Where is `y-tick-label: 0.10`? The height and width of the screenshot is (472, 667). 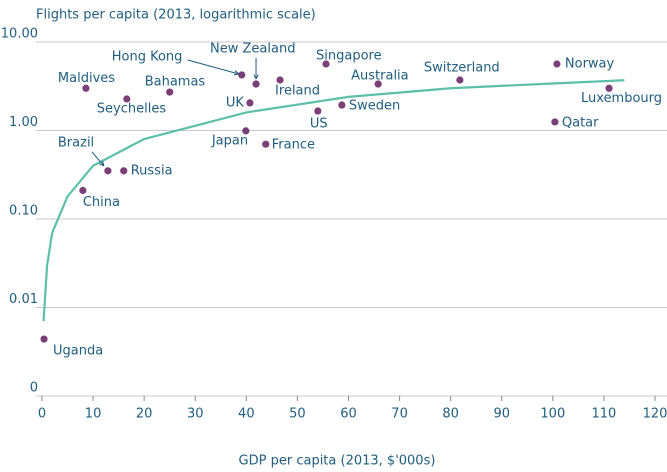
y-tick-label: 0.10 is located at coordinates (23, 211).